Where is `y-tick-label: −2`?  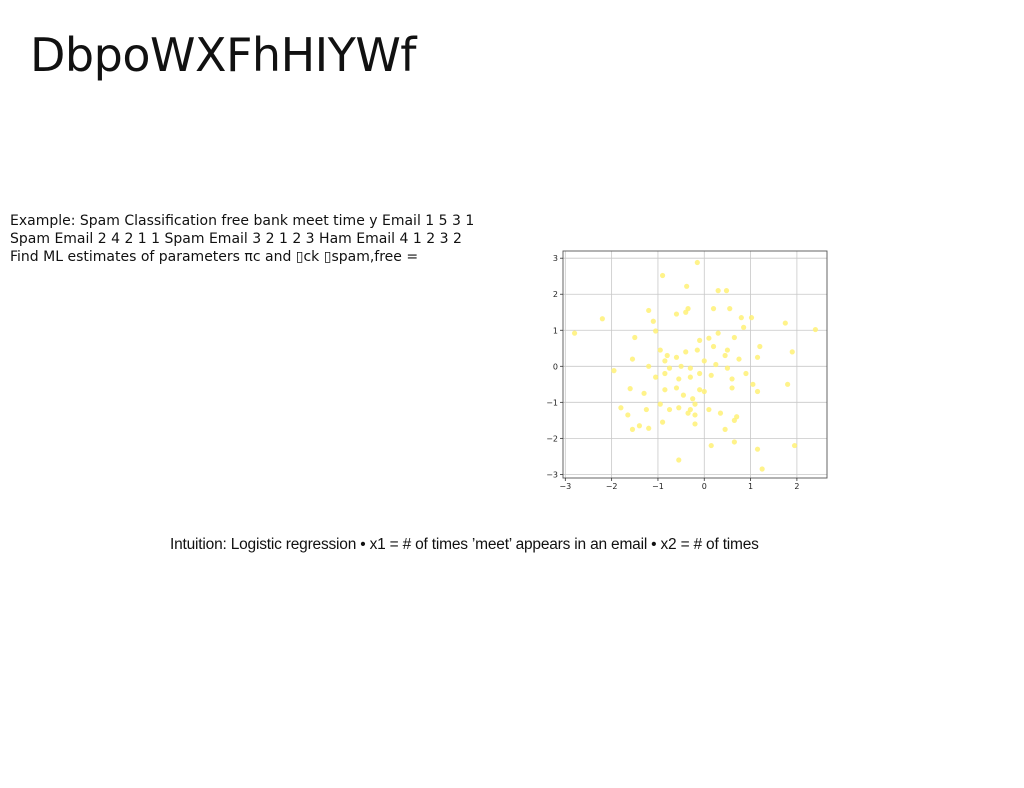
y-tick-label: −2 is located at coordinates (552, 438).